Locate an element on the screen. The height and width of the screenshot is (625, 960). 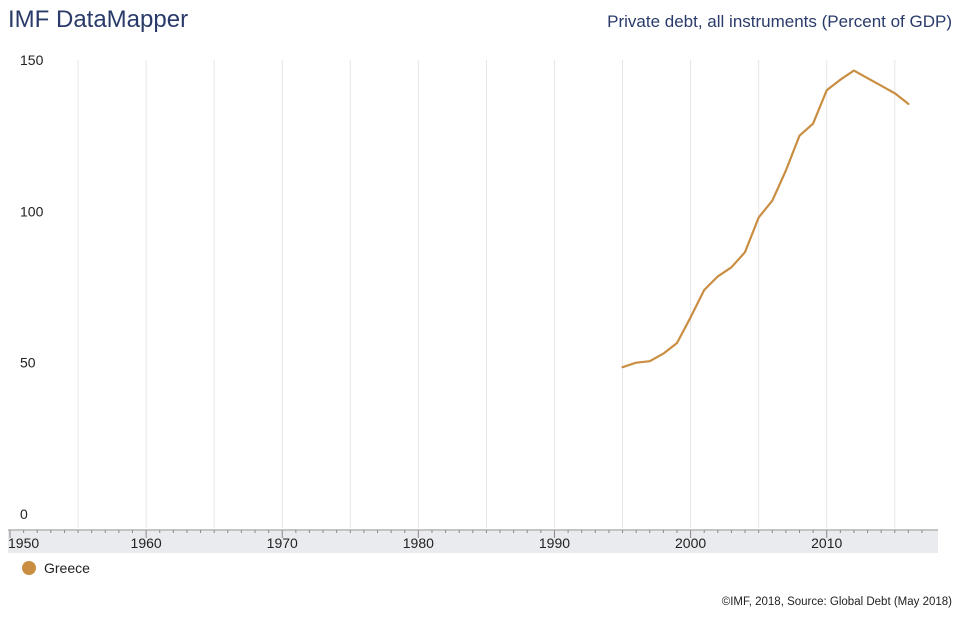
series-line-greece is located at coordinates (765, 219).